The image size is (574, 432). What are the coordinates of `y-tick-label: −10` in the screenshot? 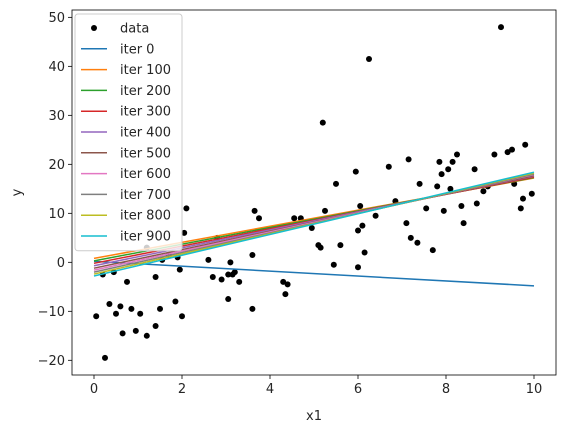 It's located at (51, 312).